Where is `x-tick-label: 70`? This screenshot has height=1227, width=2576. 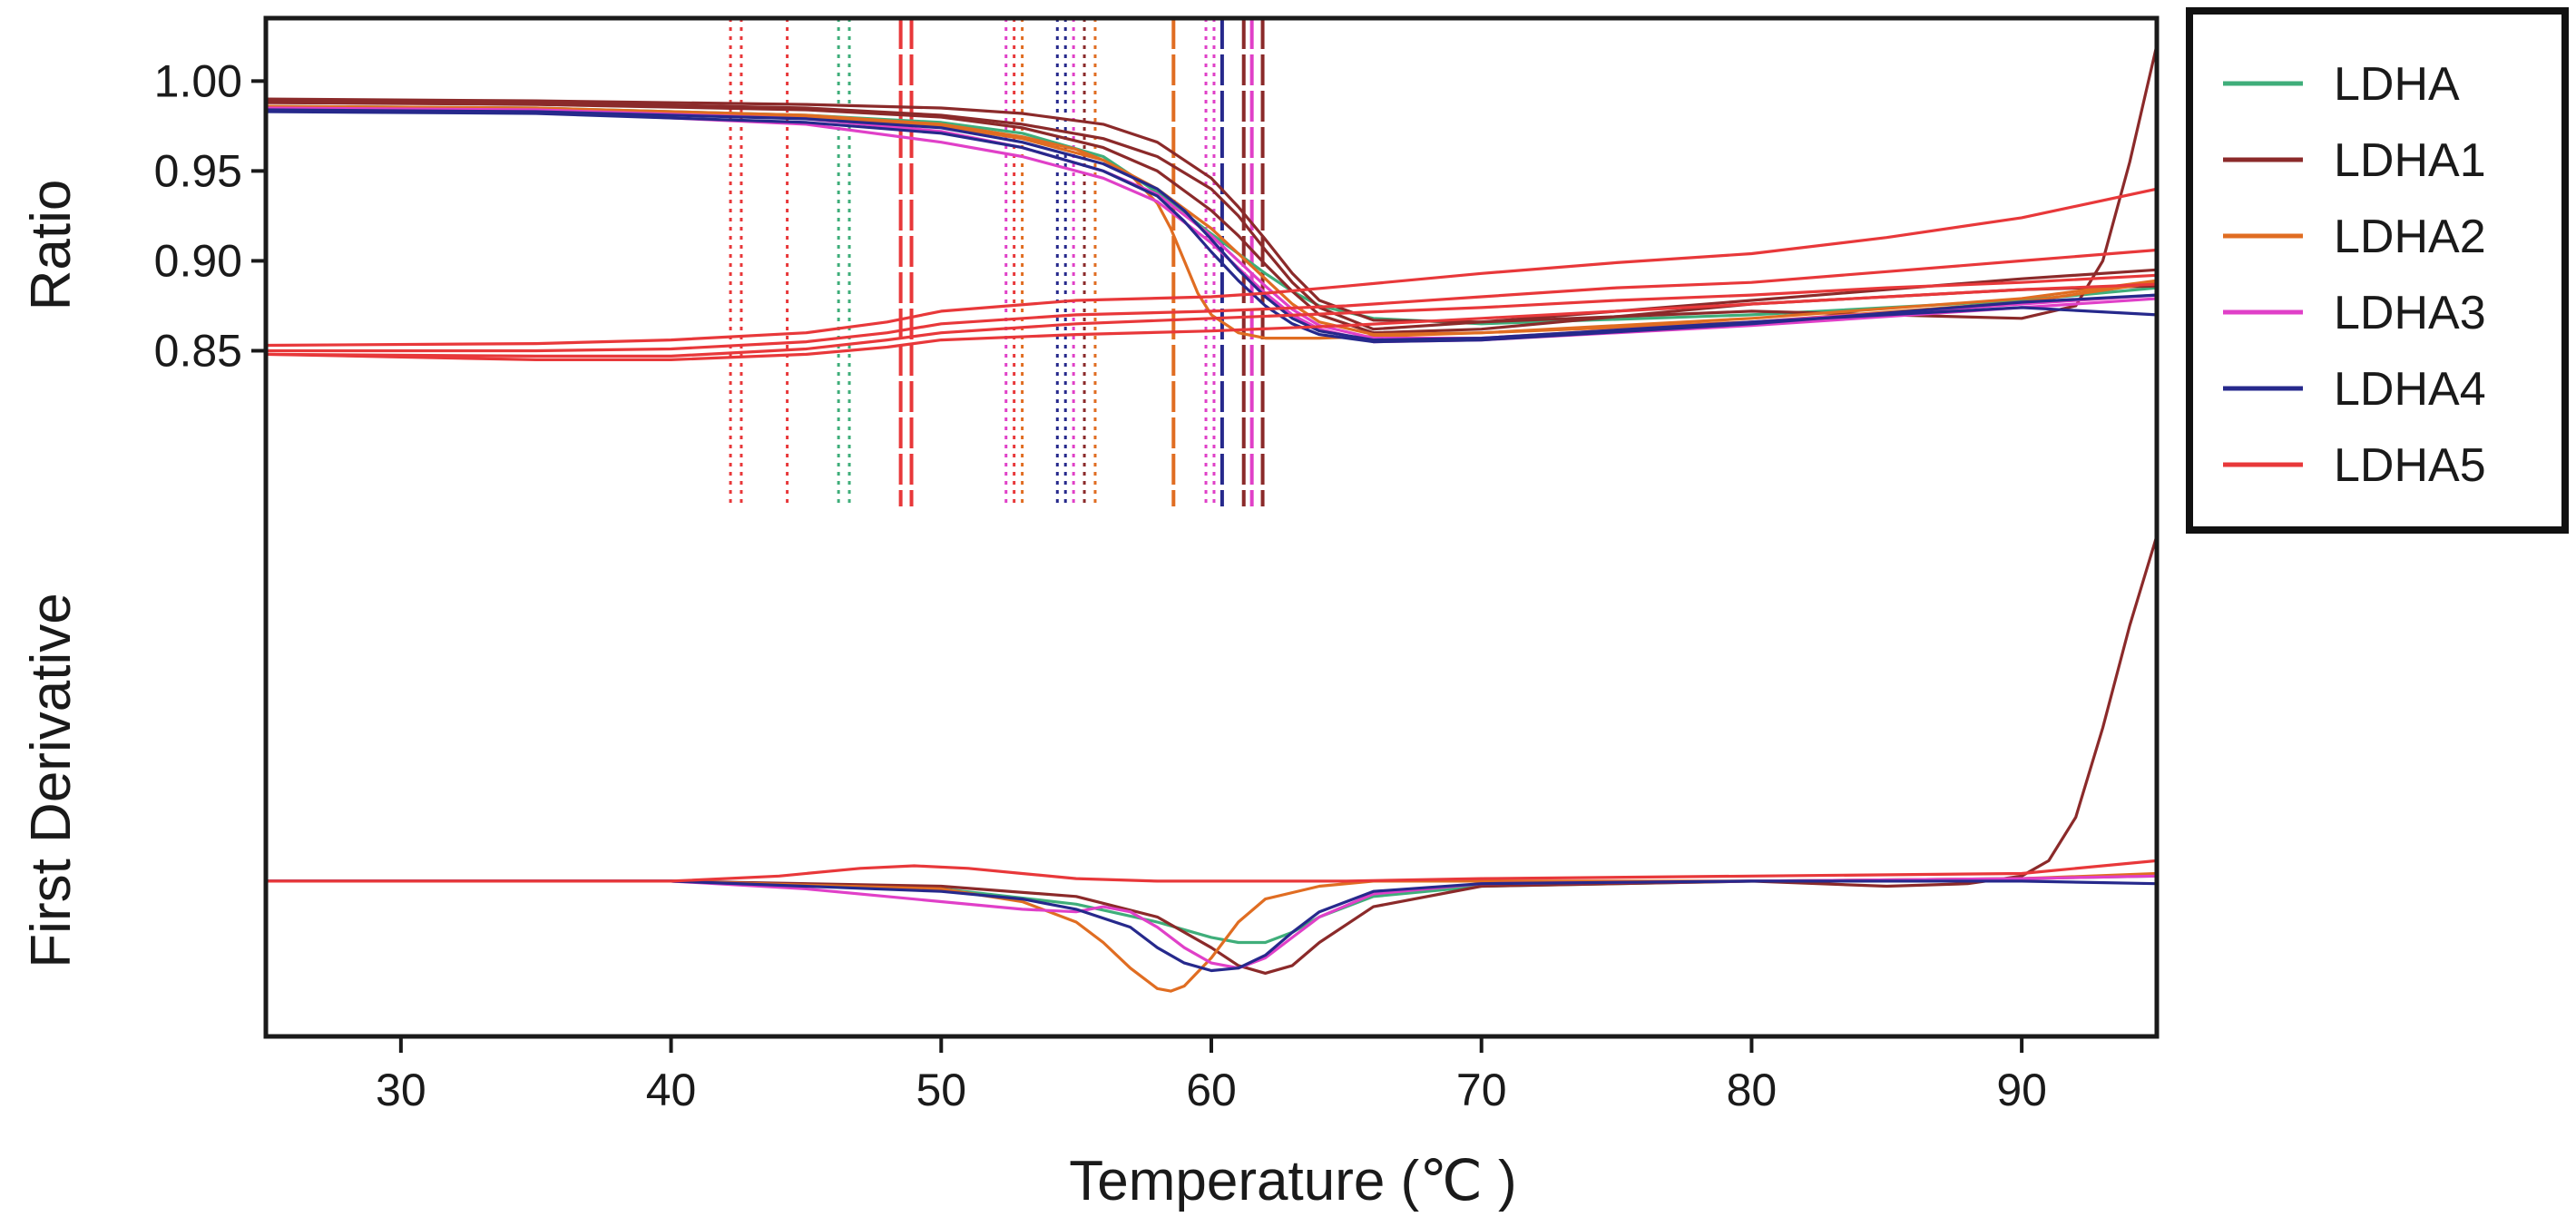
x-tick-label: 70 is located at coordinates (1481, 1090).